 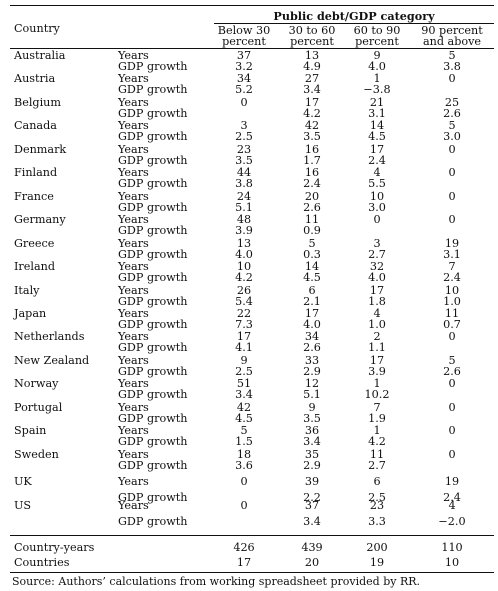 What do you see at coordinates (52, 360) in the screenshot?
I see `country-name: New Zealand` at bounding box center [52, 360].